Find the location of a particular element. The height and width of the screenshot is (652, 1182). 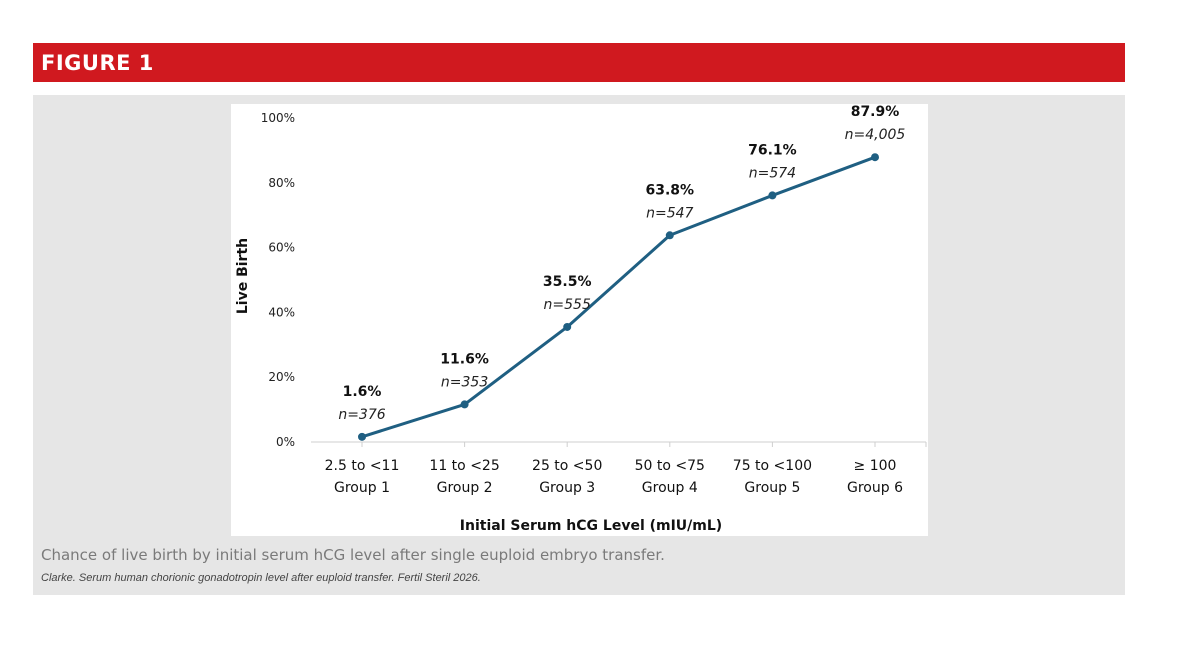

y-axis-title: Live Birth is located at coordinates (243, 276).